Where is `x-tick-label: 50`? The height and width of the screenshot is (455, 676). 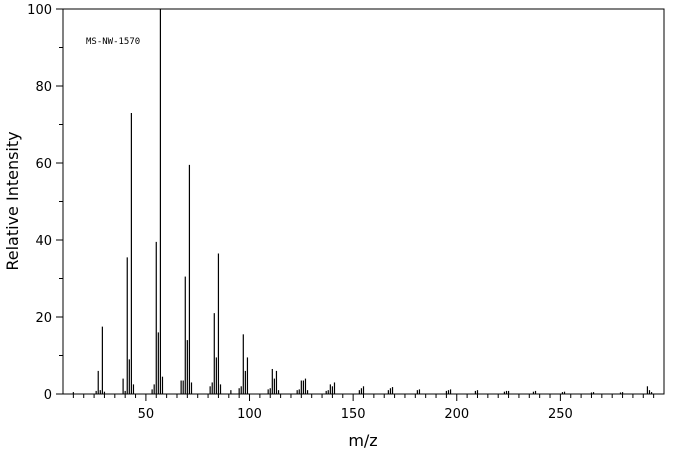 x-tick-label: 50 is located at coordinates (146, 414).